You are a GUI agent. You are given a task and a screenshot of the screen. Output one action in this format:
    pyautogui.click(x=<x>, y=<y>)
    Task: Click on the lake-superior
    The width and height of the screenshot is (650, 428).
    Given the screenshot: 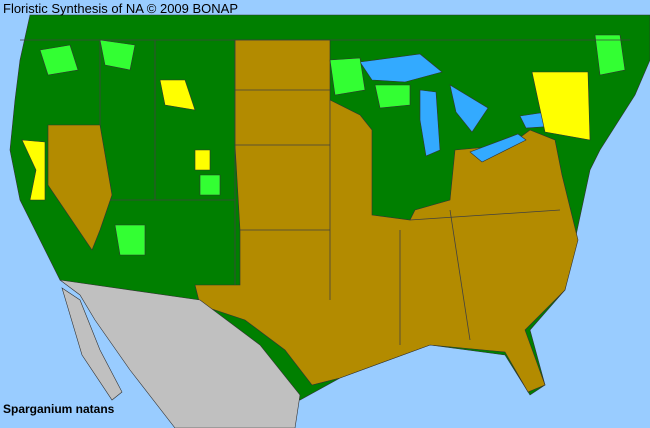 What is the action you would take?
    pyautogui.click(x=401, y=68)
    